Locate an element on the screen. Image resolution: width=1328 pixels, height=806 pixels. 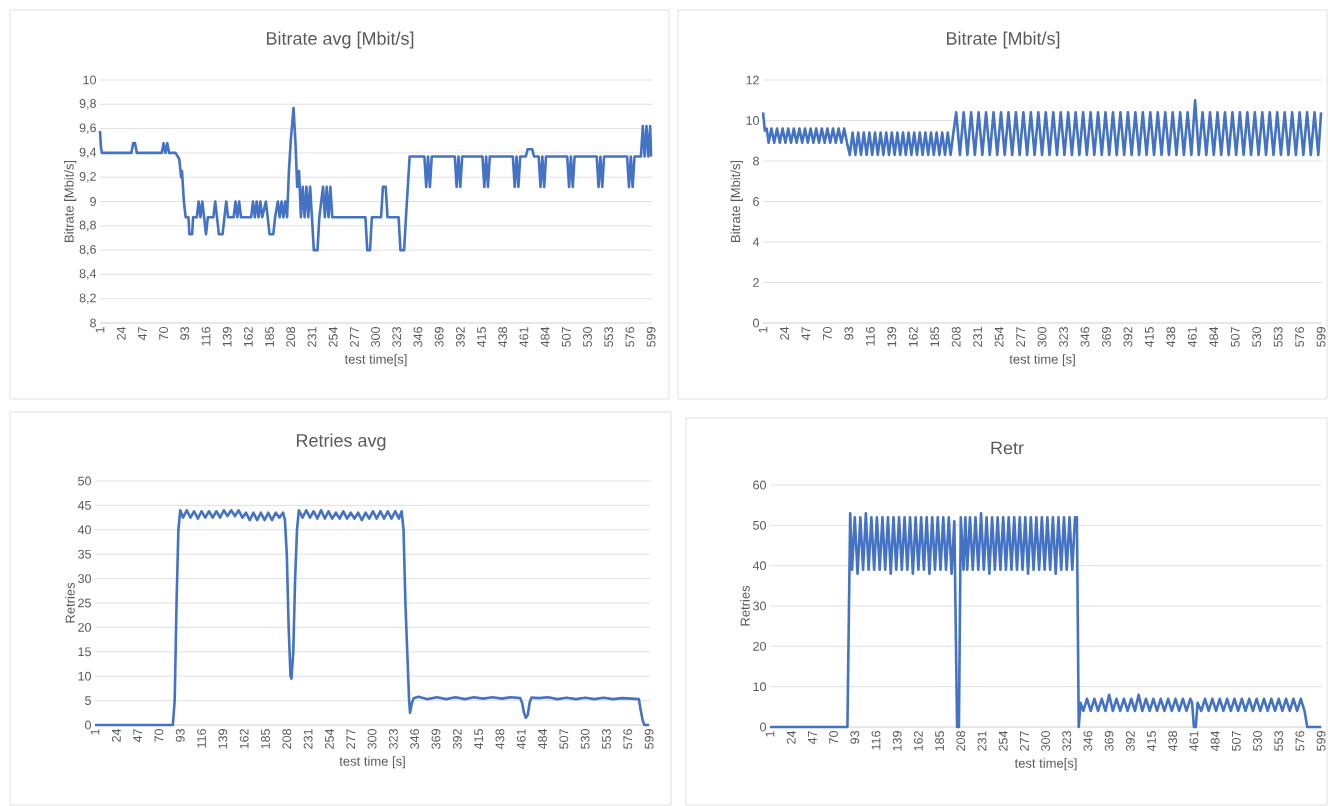
y-tick-label: 6 is located at coordinates (756, 201).